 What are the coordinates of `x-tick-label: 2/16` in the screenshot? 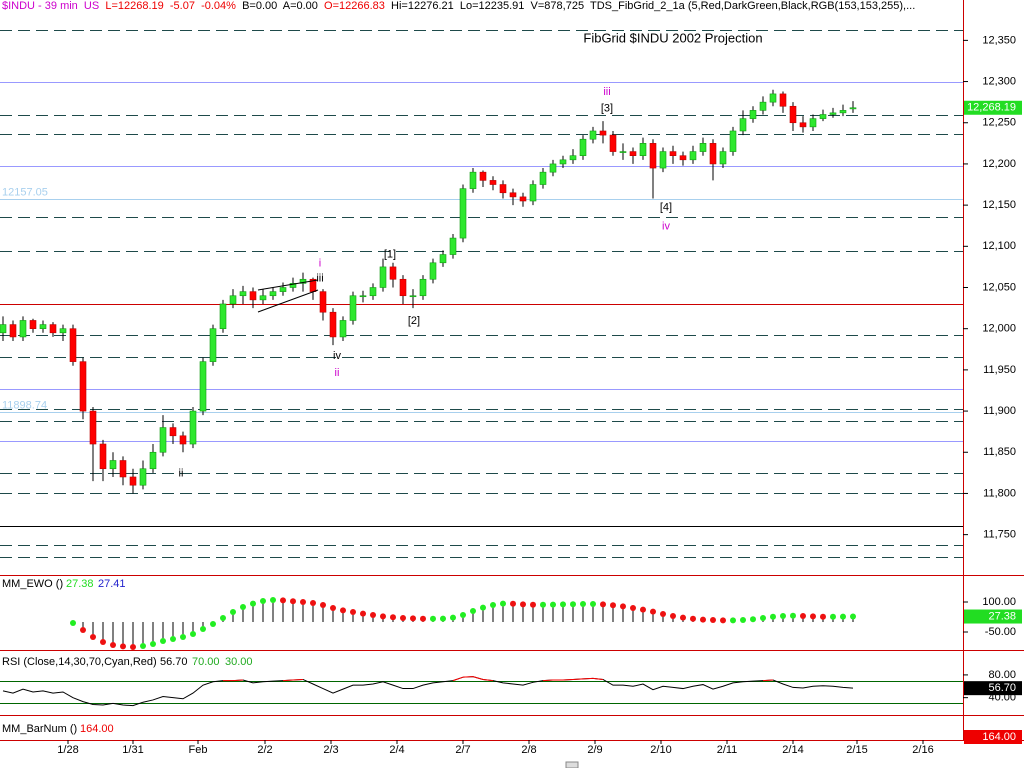 It's located at (922, 750).